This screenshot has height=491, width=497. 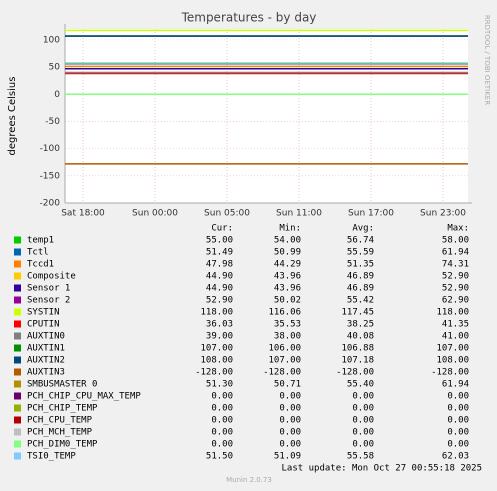 I want to click on y-axis-label: degrees Celsius, so click(x=12, y=116).